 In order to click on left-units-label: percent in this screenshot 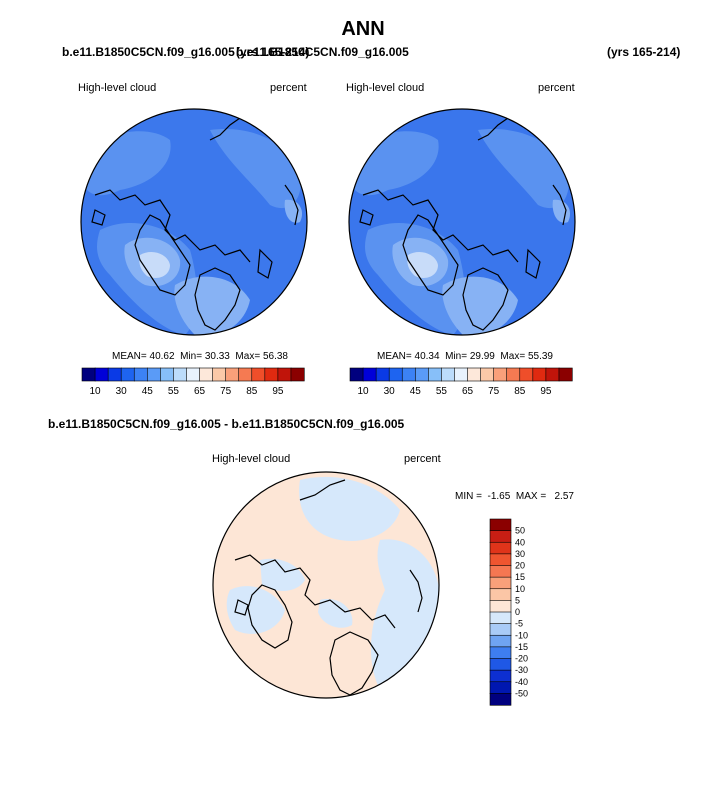, I will do `click(288, 88)`.